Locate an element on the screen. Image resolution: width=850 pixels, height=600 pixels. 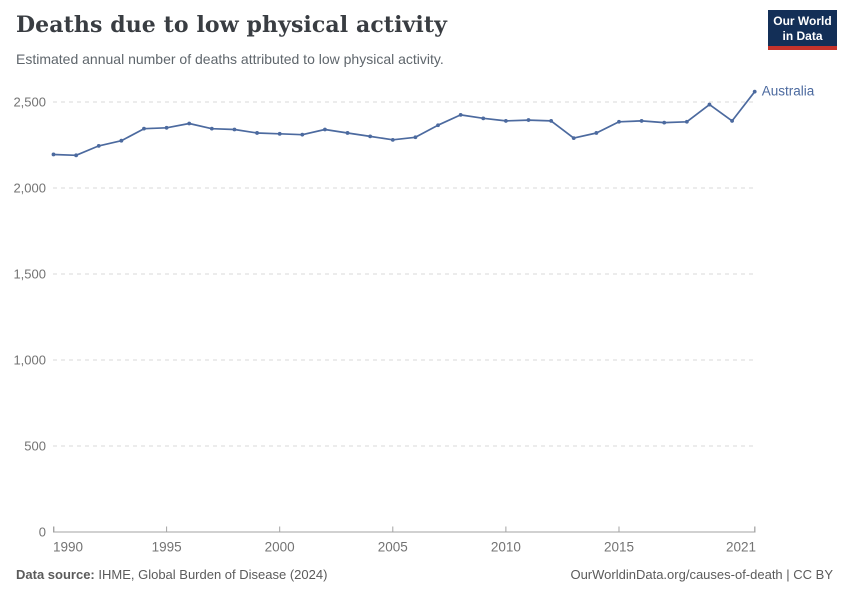
y-tick-label: 0 is located at coordinates (42, 532).